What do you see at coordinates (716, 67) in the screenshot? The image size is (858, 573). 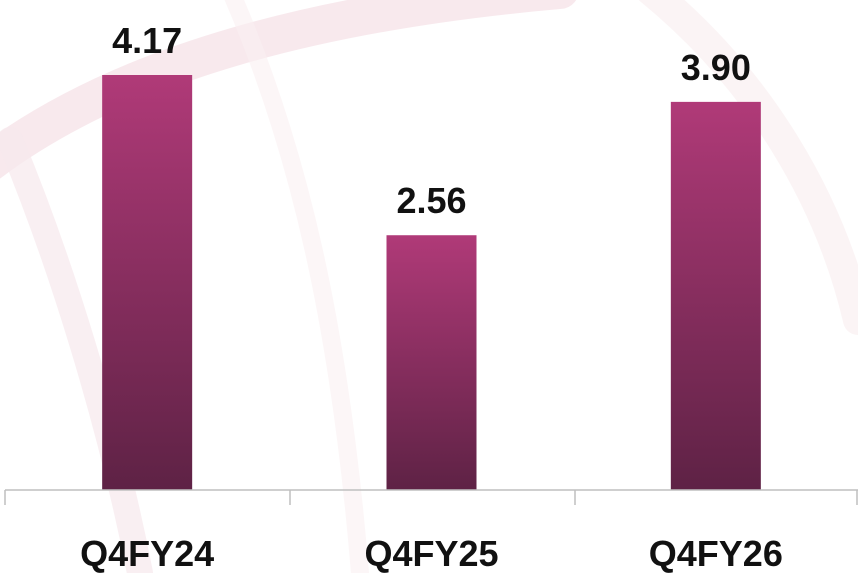 I see `data-label: 3.90` at bounding box center [716, 67].